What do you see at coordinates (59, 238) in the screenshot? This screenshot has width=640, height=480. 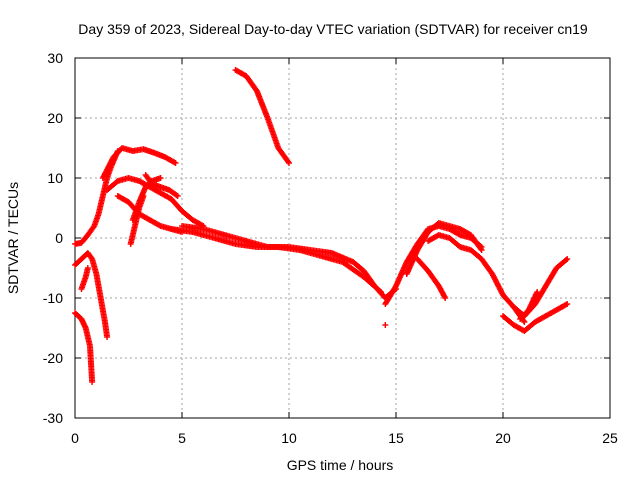 I see `y-tick-label: 0` at bounding box center [59, 238].